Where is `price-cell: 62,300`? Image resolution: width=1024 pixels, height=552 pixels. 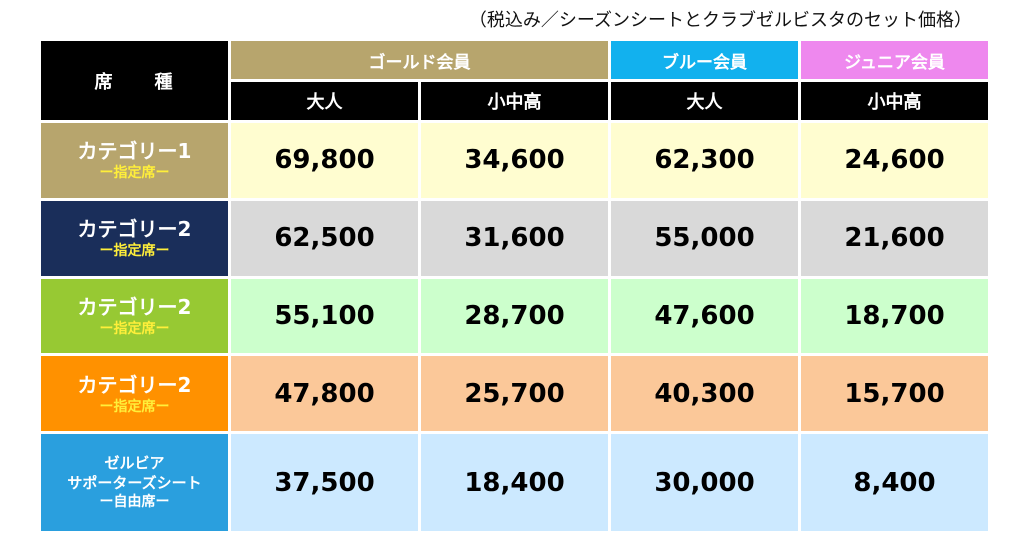
price-cell: 62,300 is located at coordinates (704, 160).